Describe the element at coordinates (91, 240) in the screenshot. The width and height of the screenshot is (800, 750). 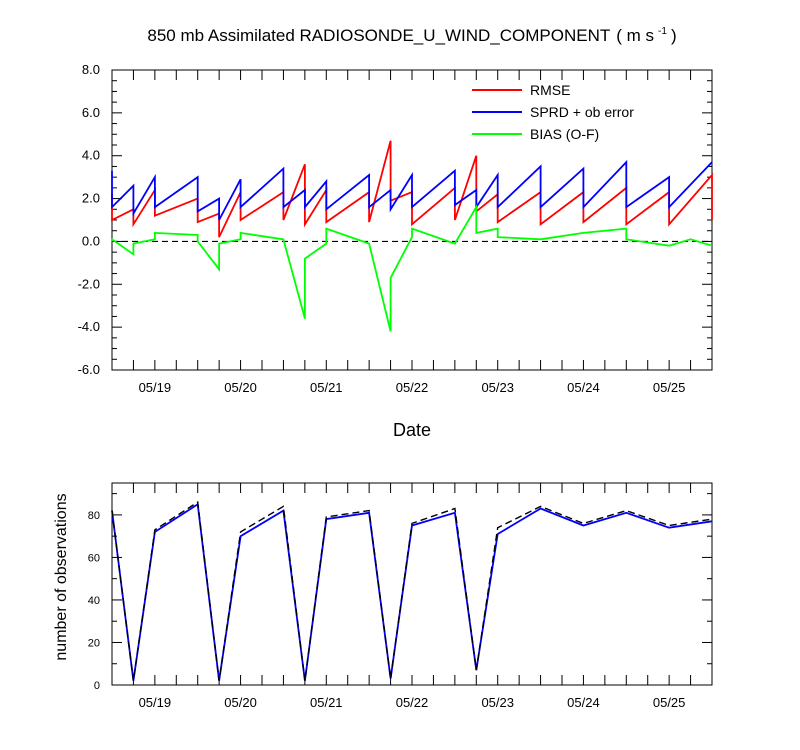
I see `y-tick-label: 0.0` at that location.